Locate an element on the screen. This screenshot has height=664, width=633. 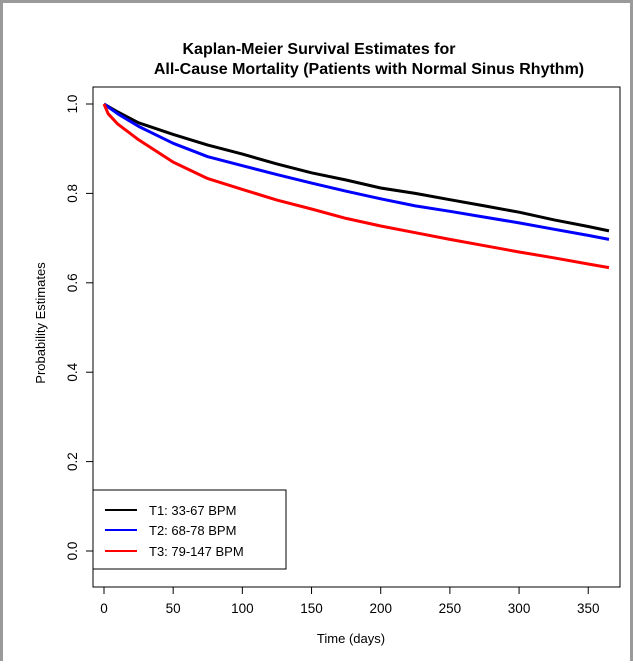
y-axis: 0.0 0.2 0.4 0.6 0.8 1.0 is located at coordinates (79, 328).